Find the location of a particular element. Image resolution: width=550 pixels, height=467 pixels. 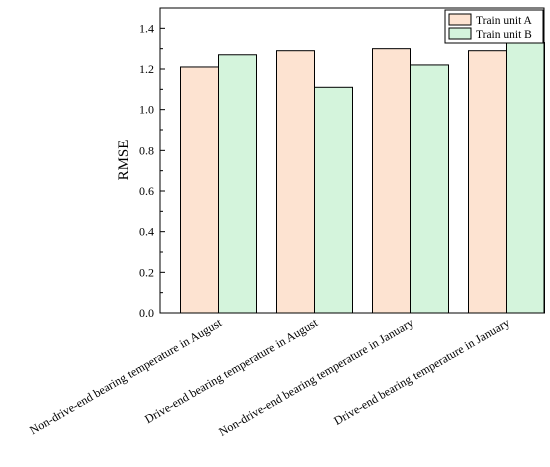

y-tick-label: 1.2 is located at coordinates (146, 69).